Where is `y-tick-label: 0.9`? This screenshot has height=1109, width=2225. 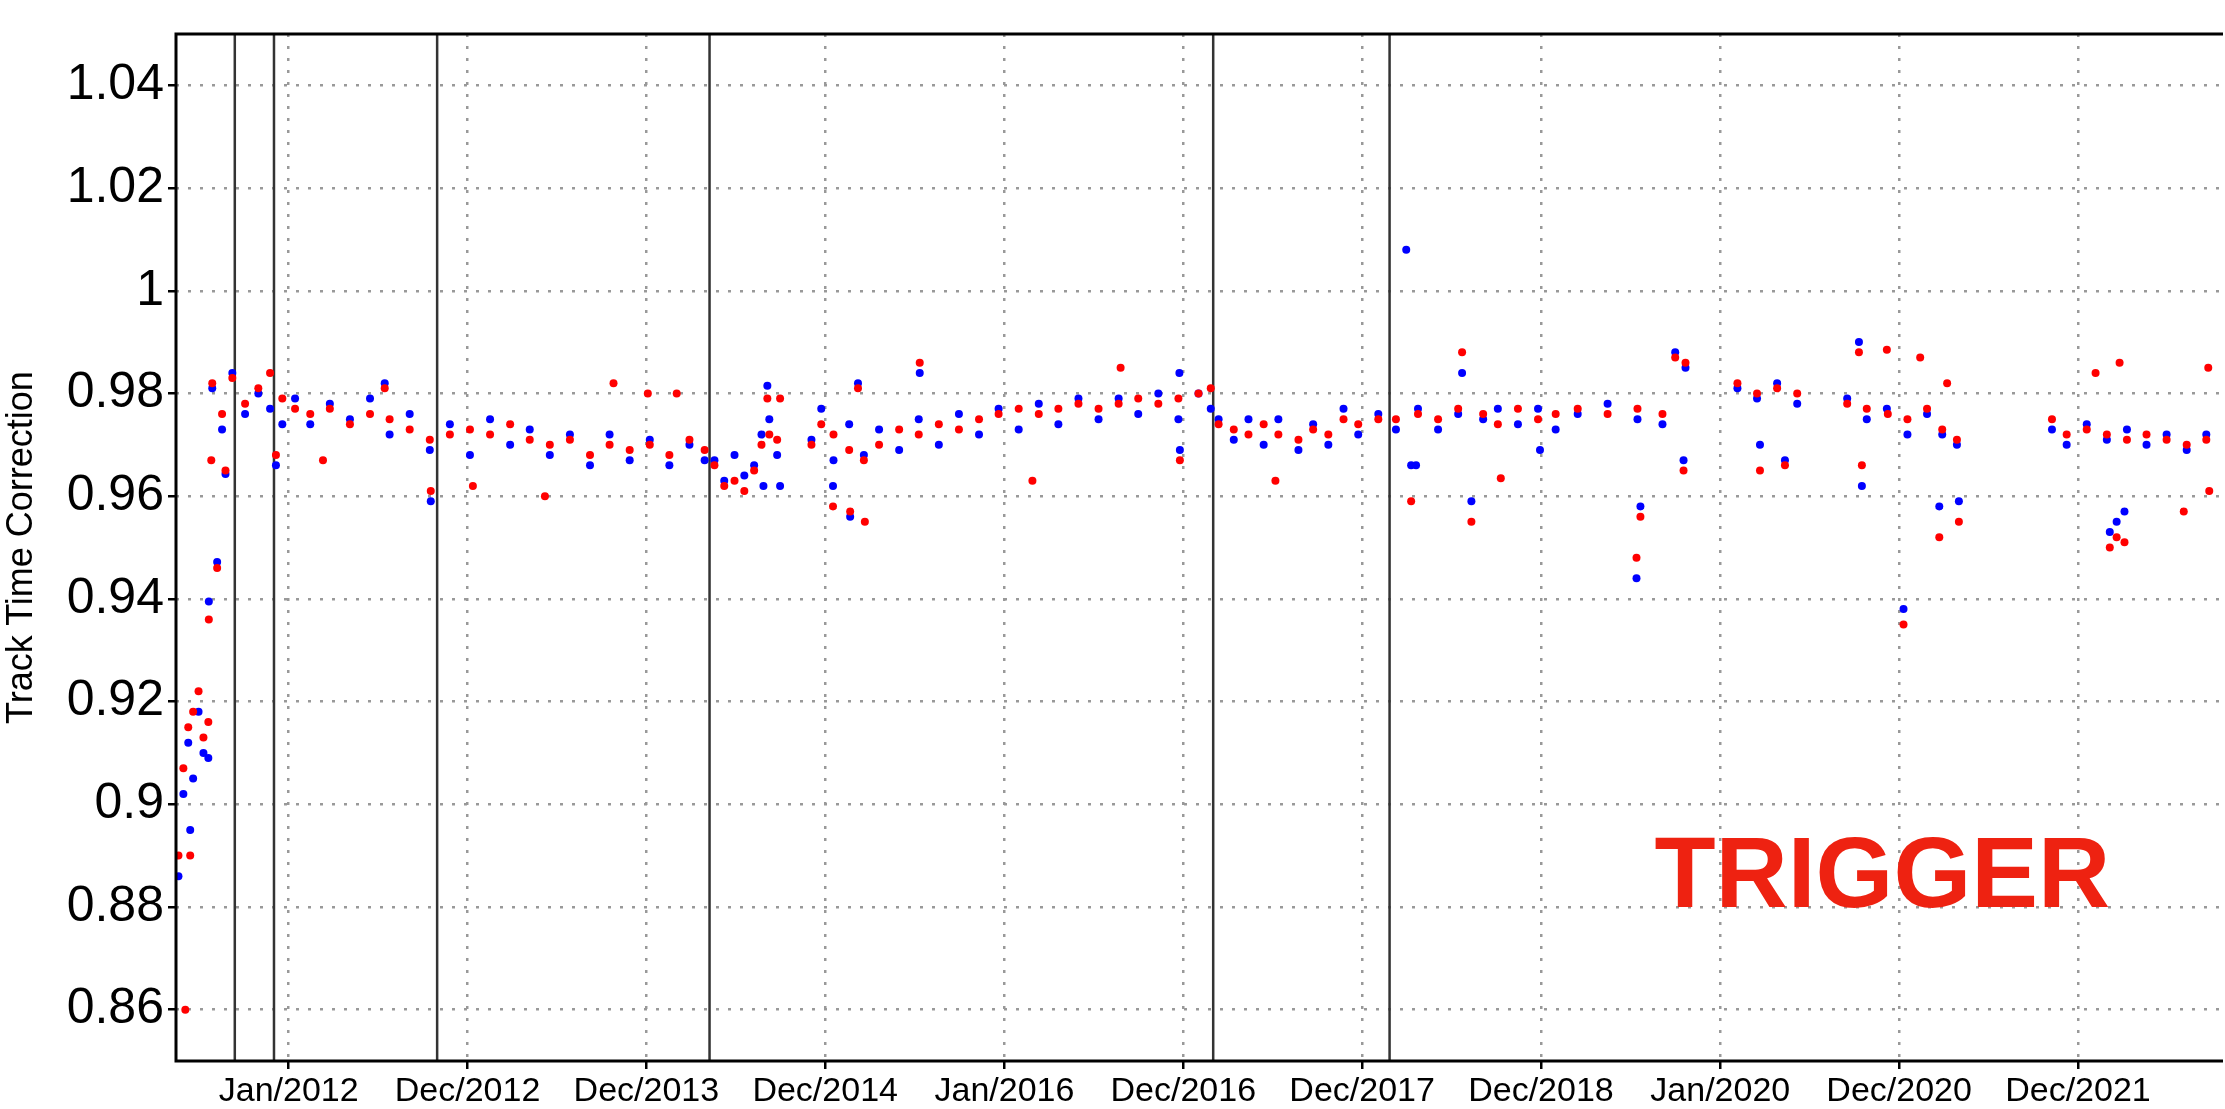 y-tick-label: 0.9 is located at coordinates (129, 801).